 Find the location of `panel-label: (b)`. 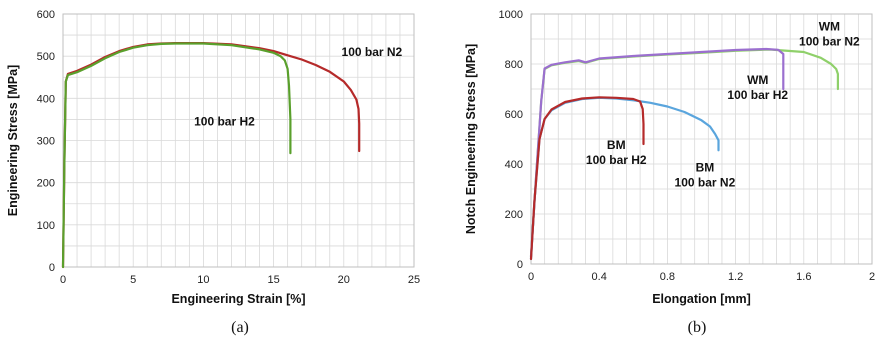

panel-label: (b) is located at coordinates (697, 327).